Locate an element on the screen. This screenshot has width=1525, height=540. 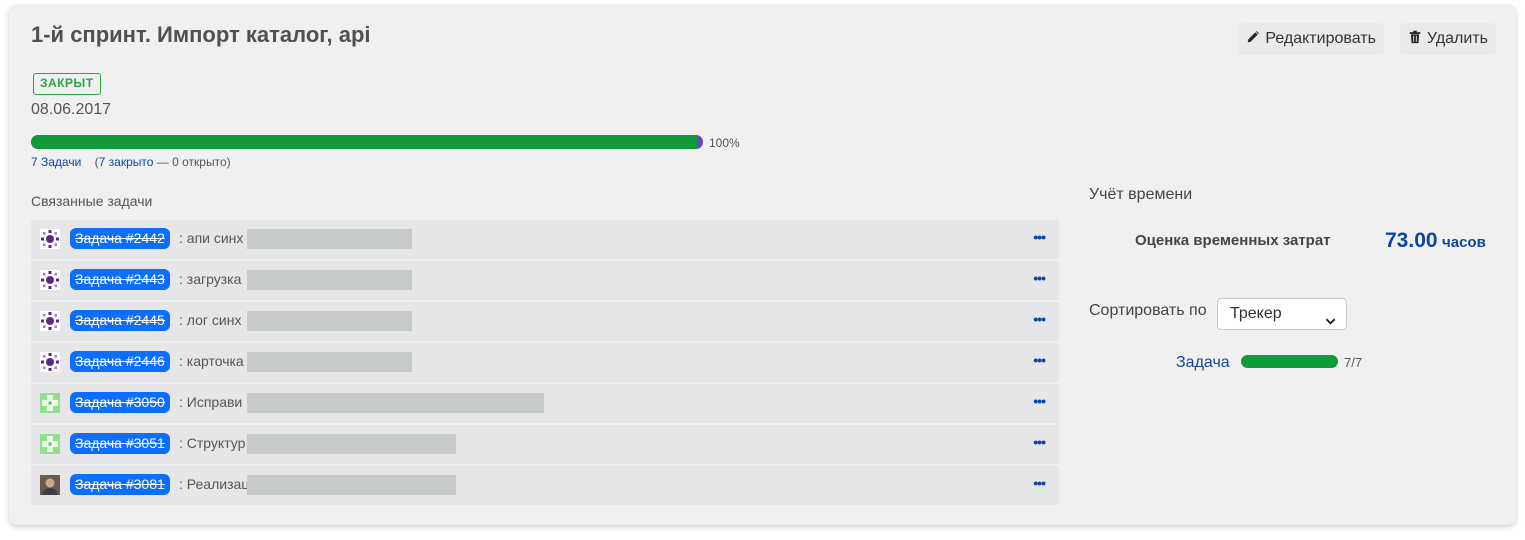
closed-issues-link: 7 закрыто is located at coordinates (126, 162).